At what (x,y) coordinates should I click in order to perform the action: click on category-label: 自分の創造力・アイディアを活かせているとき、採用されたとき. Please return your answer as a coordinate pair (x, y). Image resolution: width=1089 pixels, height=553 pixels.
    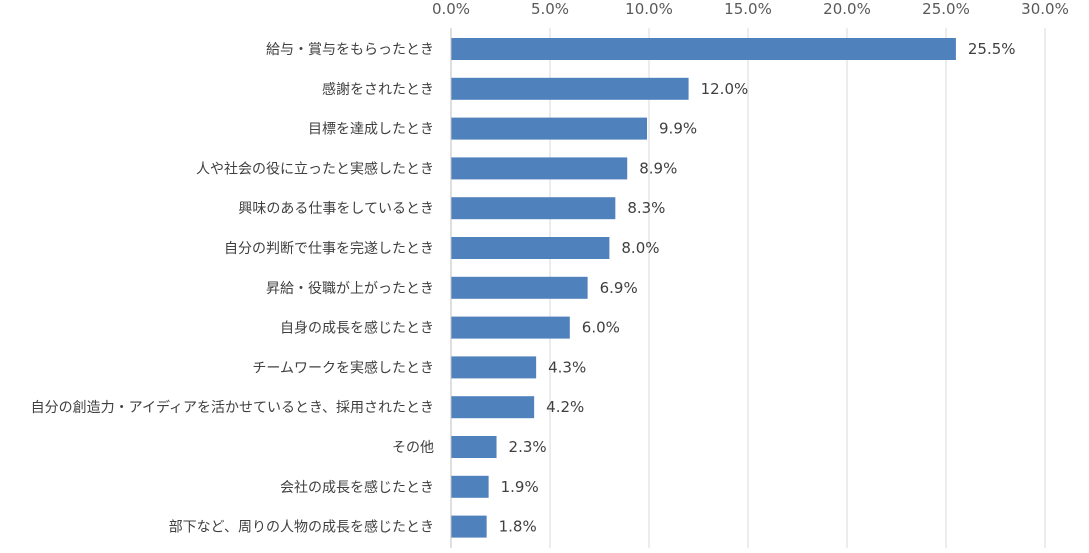
    Looking at the image, I should click on (232, 407).